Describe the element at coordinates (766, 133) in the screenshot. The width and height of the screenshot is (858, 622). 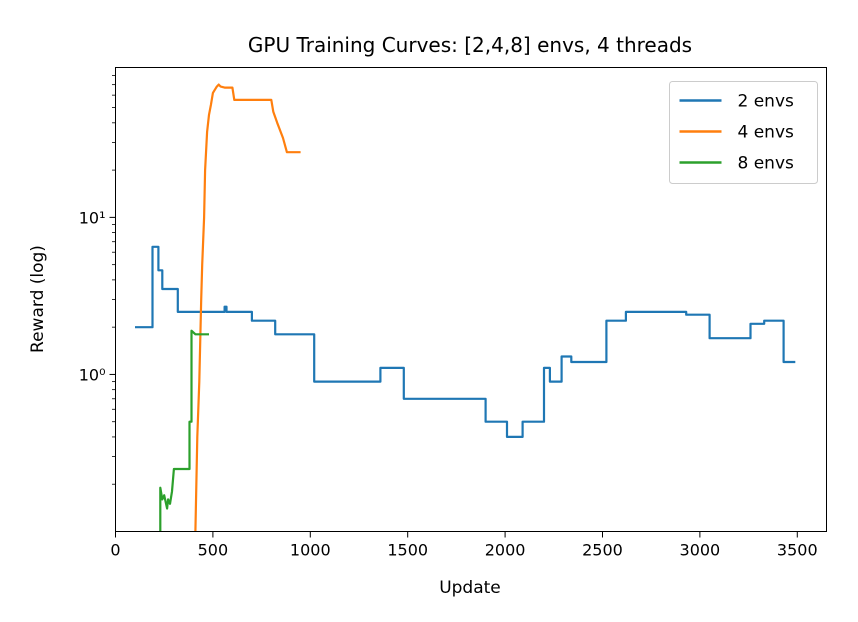
I see `legend-label-4-envs: 4 envs` at that location.